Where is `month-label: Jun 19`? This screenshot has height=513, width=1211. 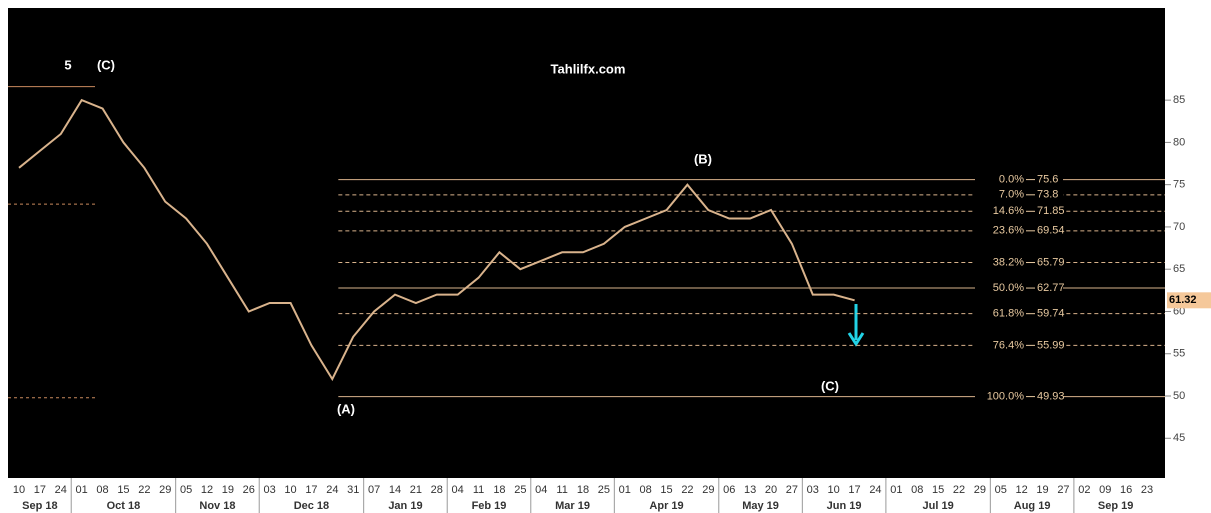 month-label: Jun 19 is located at coordinates (844, 506).